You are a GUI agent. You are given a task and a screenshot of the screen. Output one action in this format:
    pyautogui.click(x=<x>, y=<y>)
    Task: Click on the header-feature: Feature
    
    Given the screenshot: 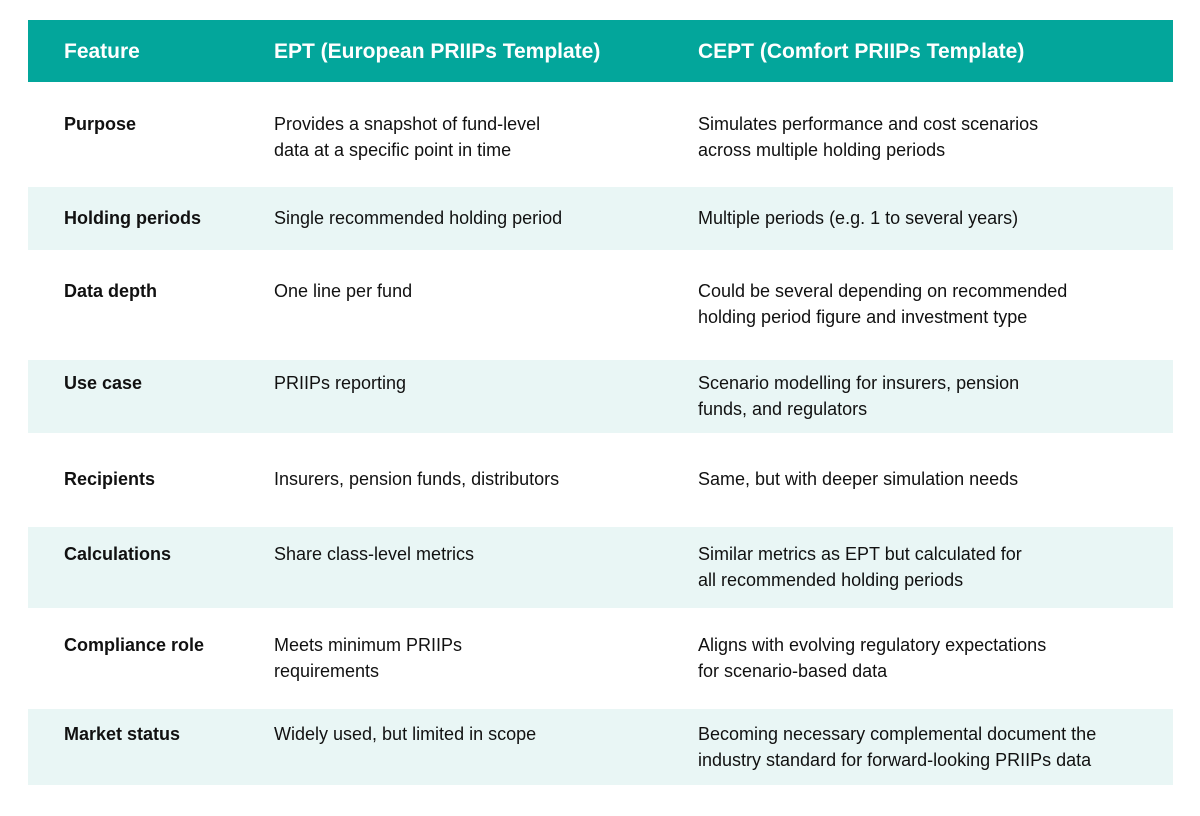 What is the action you would take?
    pyautogui.click(x=102, y=51)
    